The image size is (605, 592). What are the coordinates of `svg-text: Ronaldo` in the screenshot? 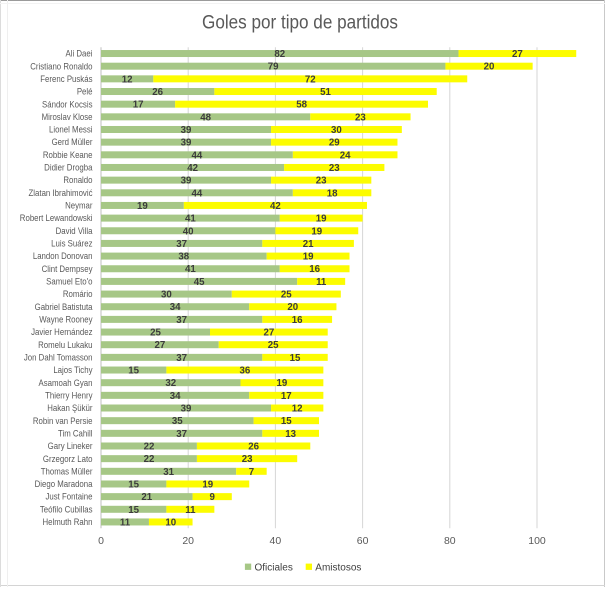 It's located at (78, 180).